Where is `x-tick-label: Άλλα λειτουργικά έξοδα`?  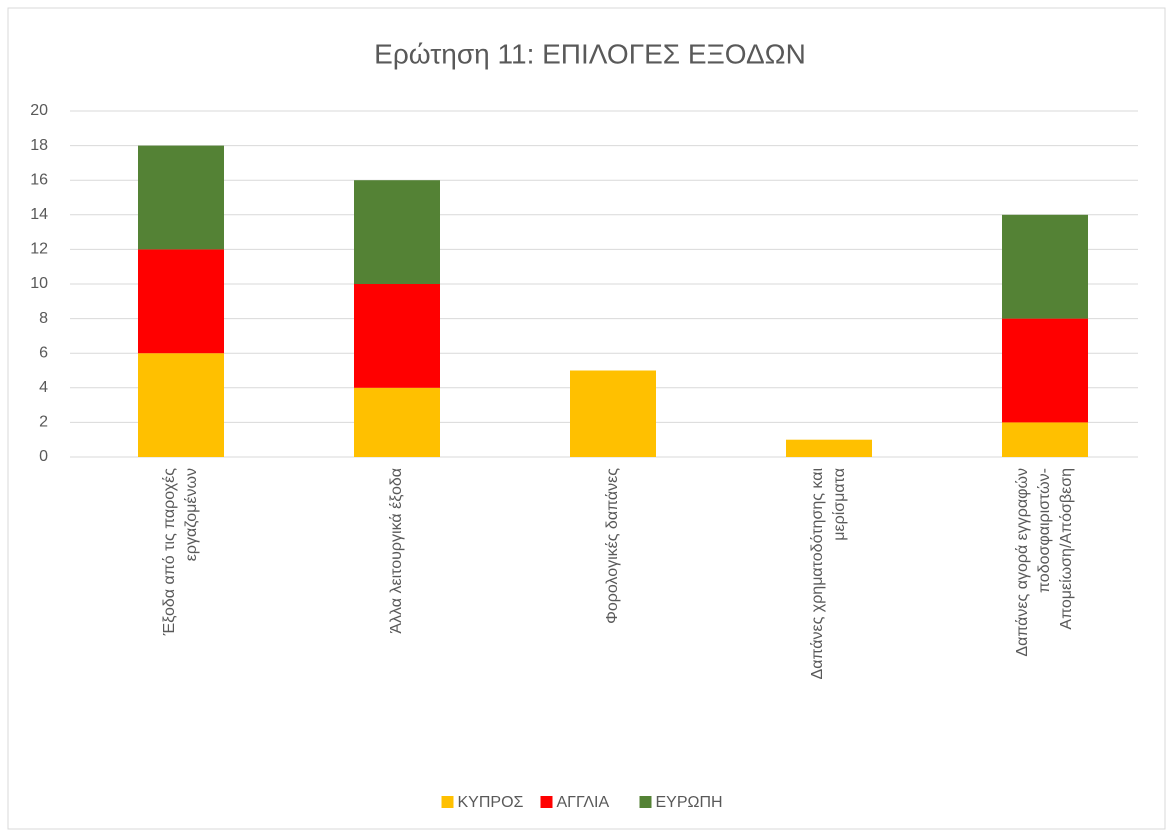 x-tick-label: Άλλα λειτουργικά έξοδα is located at coordinates (396, 551).